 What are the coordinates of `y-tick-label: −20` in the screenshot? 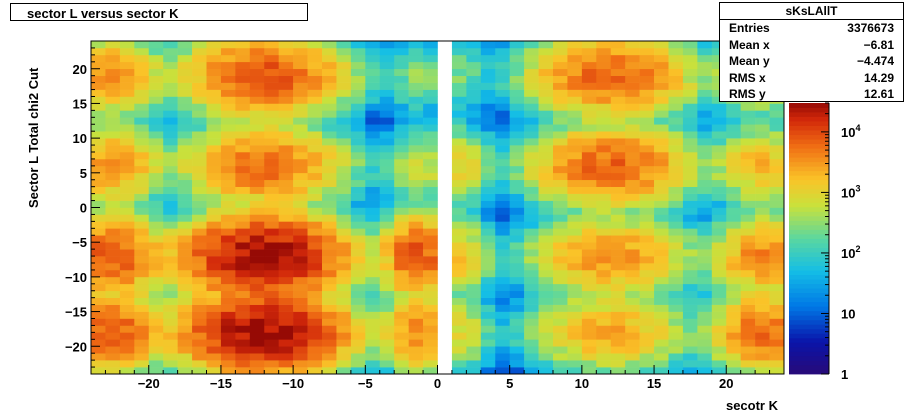 It's located at (76, 346).